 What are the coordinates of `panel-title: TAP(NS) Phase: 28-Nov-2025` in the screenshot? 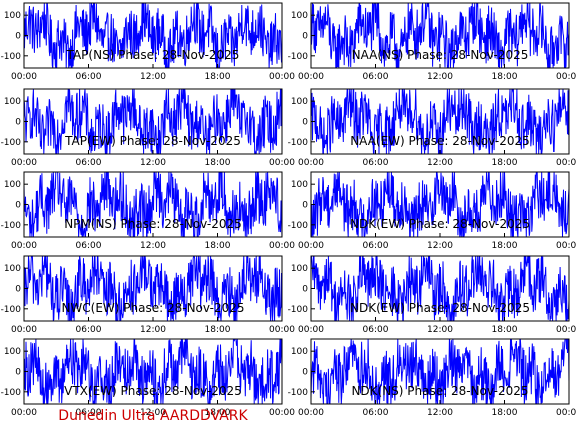 It's located at (153, 55).